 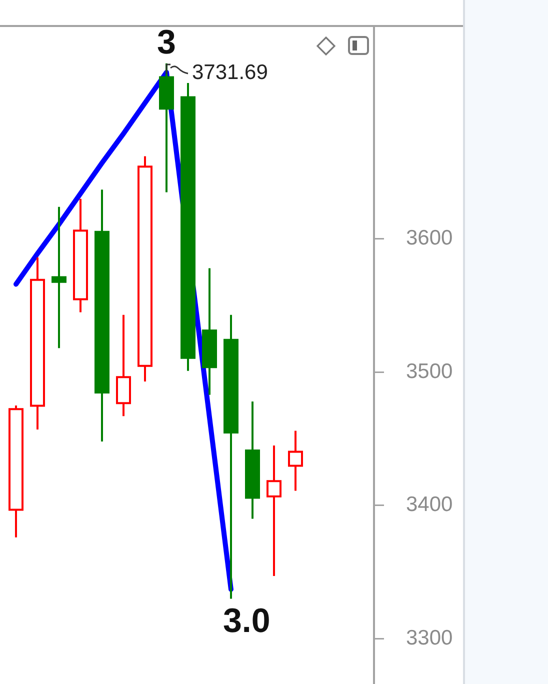 What do you see at coordinates (429, 238) in the screenshot?
I see `y-tick-label: 3600` at bounding box center [429, 238].